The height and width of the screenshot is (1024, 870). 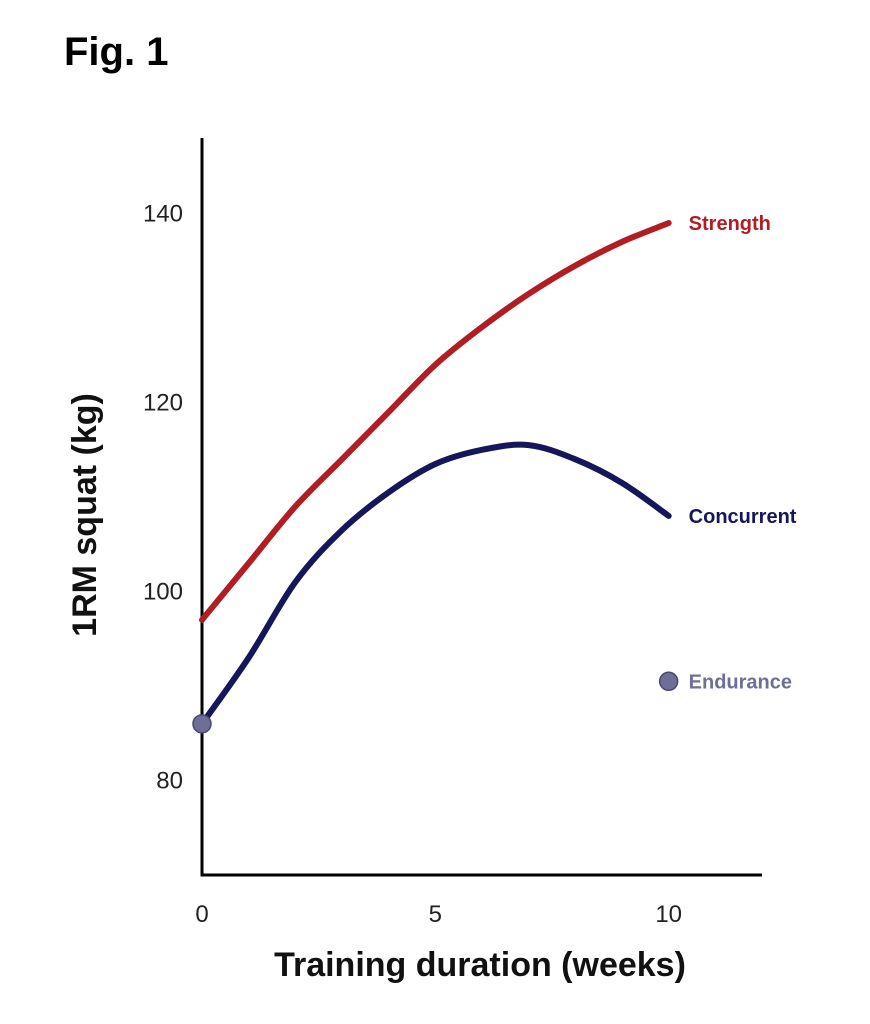 What do you see at coordinates (743, 517) in the screenshot?
I see `concurrent-label: Concurrent` at bounding box center [743, 517].